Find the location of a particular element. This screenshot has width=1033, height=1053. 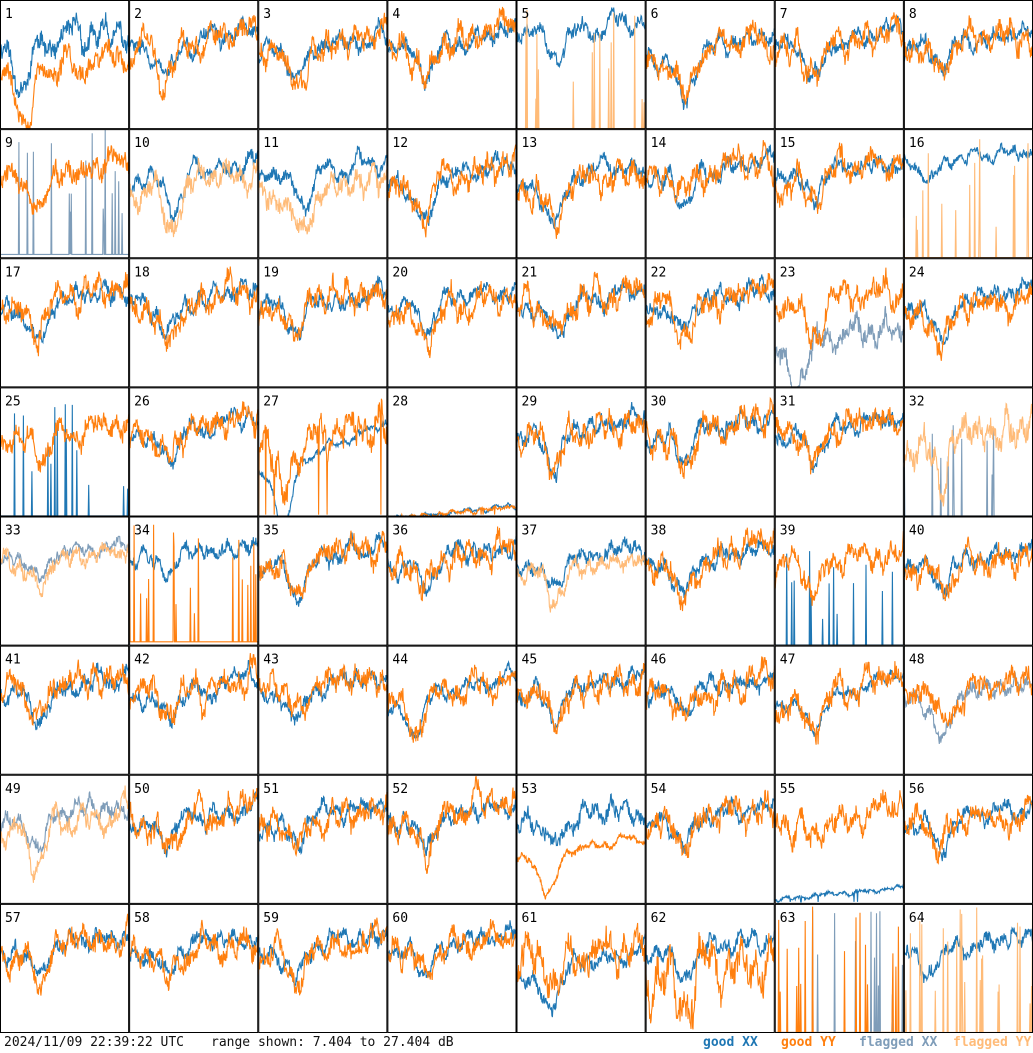

panel-label: 11 is located at coordinates (271, 143).